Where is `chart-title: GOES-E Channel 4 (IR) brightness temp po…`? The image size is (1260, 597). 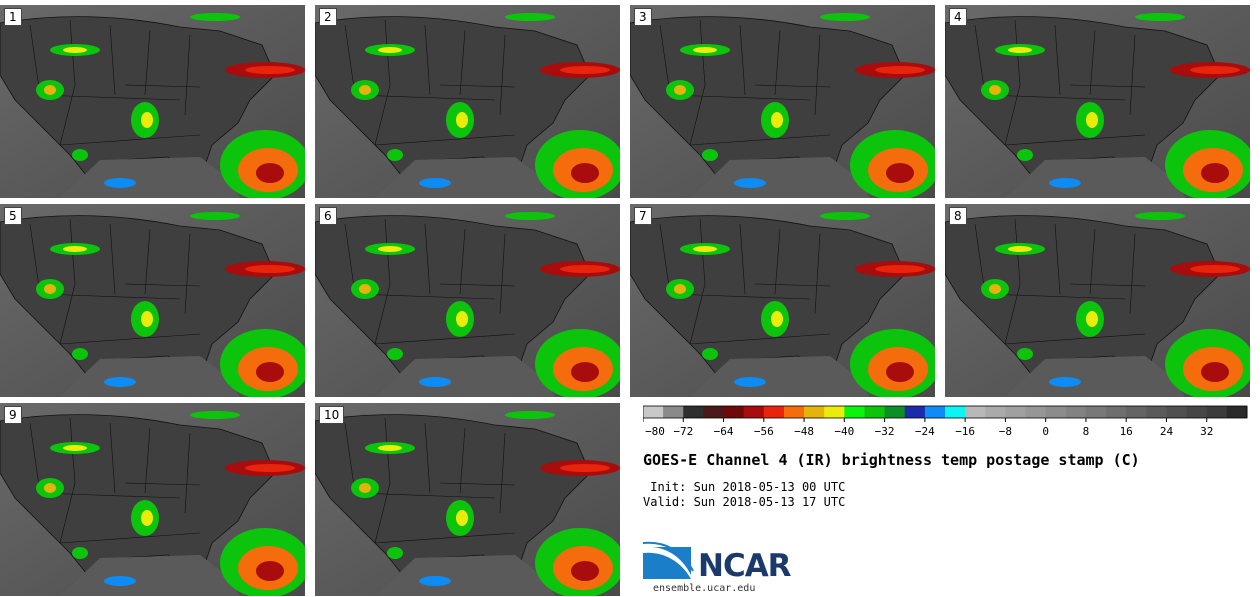
chart-title: GOES-E Channel 4 (IR) brightness temp po… is located at coordinates (891, 460).